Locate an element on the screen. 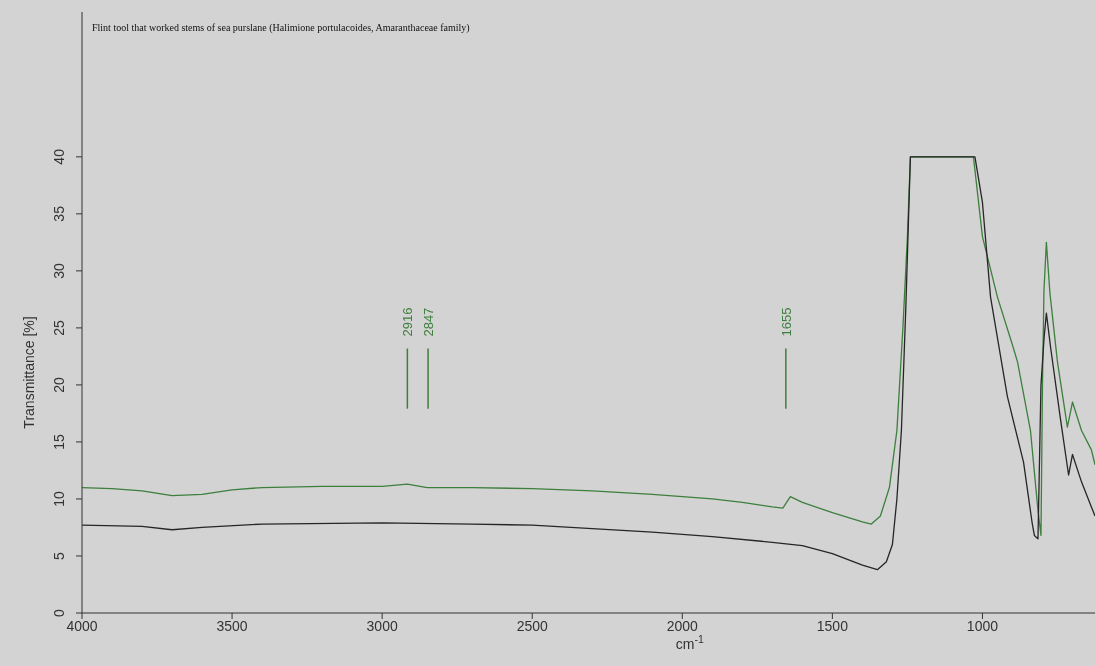 This screenshot has width=1095, height=666. ref-line-label: 2916 is located at coordinates (408, 322).